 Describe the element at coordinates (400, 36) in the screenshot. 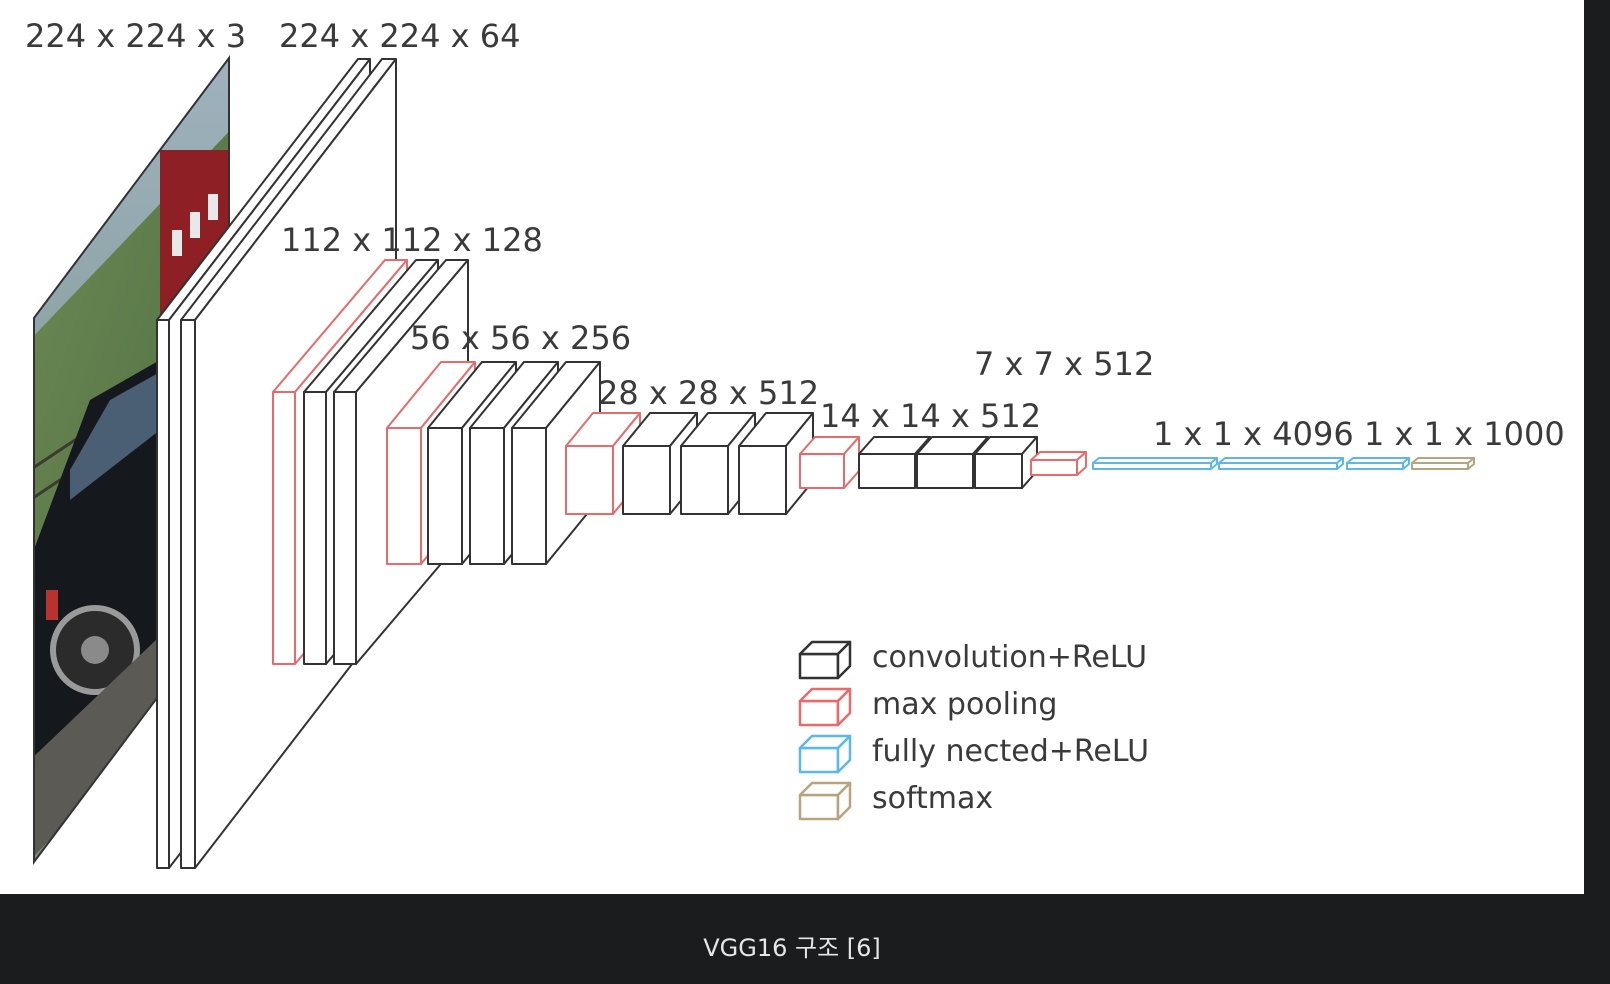

I see `label-conv1-dims: 224 x 224 x 64` at that location.